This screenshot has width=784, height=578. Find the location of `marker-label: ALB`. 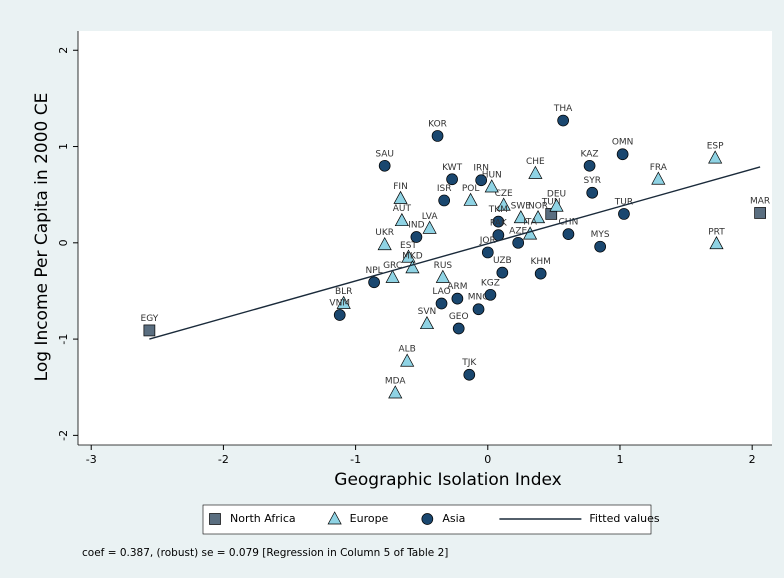

marker-label: ALB is located at coordinates (406, 350).